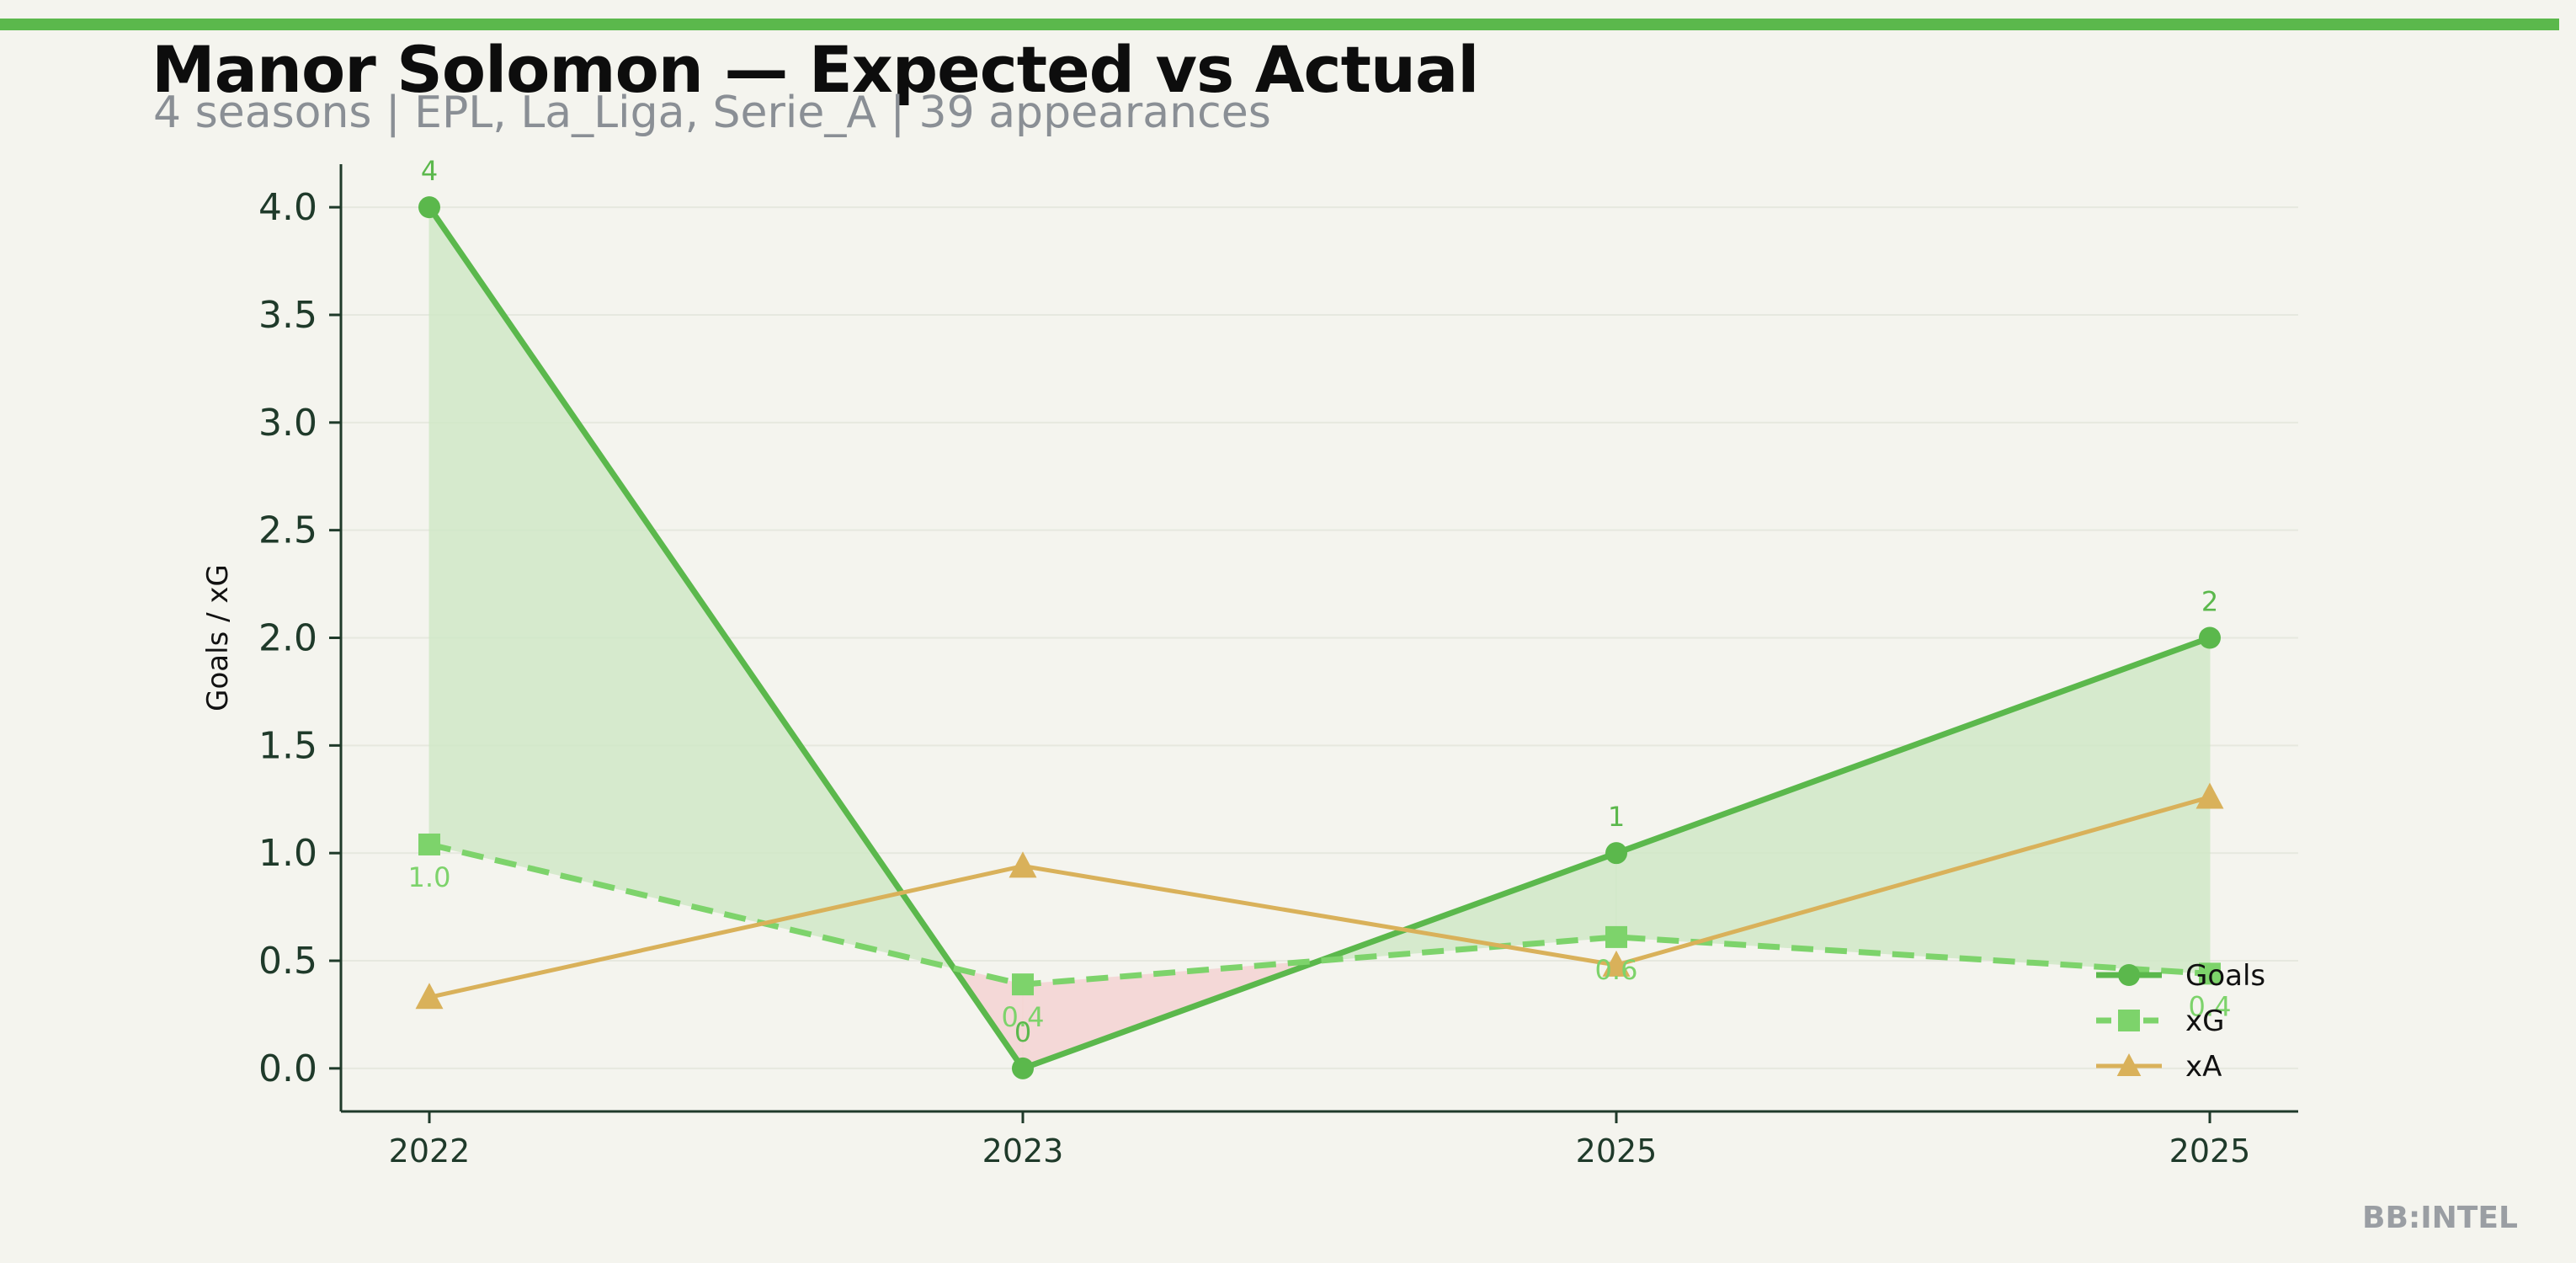 This screenshot has height=1263, width=2576. I want to click on legend-label-xa: xA, so click(2203, 1067).